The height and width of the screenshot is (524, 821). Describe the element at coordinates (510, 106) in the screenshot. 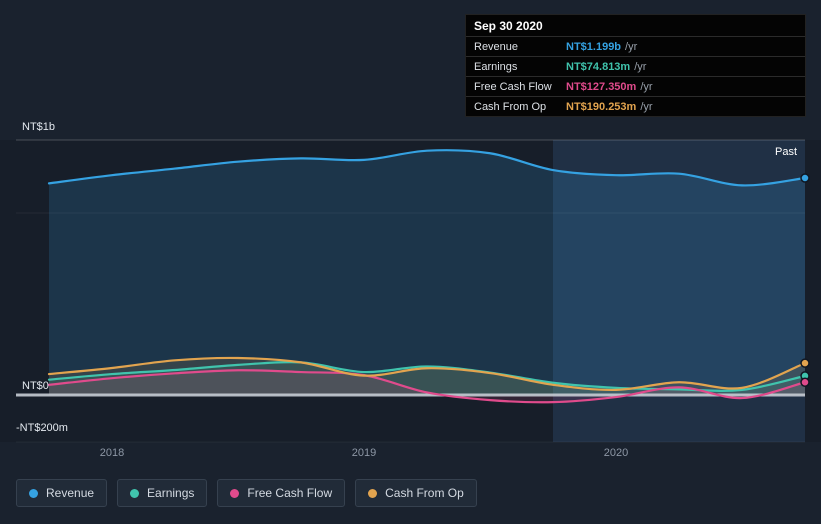

I see `tooltip-label-cash-from-op: Cash From Op` at that location.